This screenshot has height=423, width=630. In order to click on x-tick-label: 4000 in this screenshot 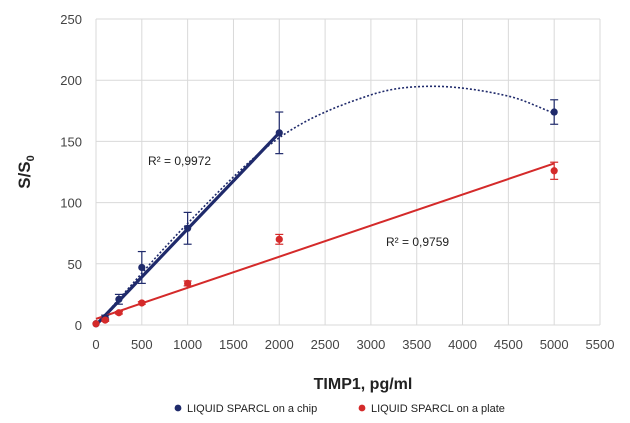, I will do `click(462, 344)`.